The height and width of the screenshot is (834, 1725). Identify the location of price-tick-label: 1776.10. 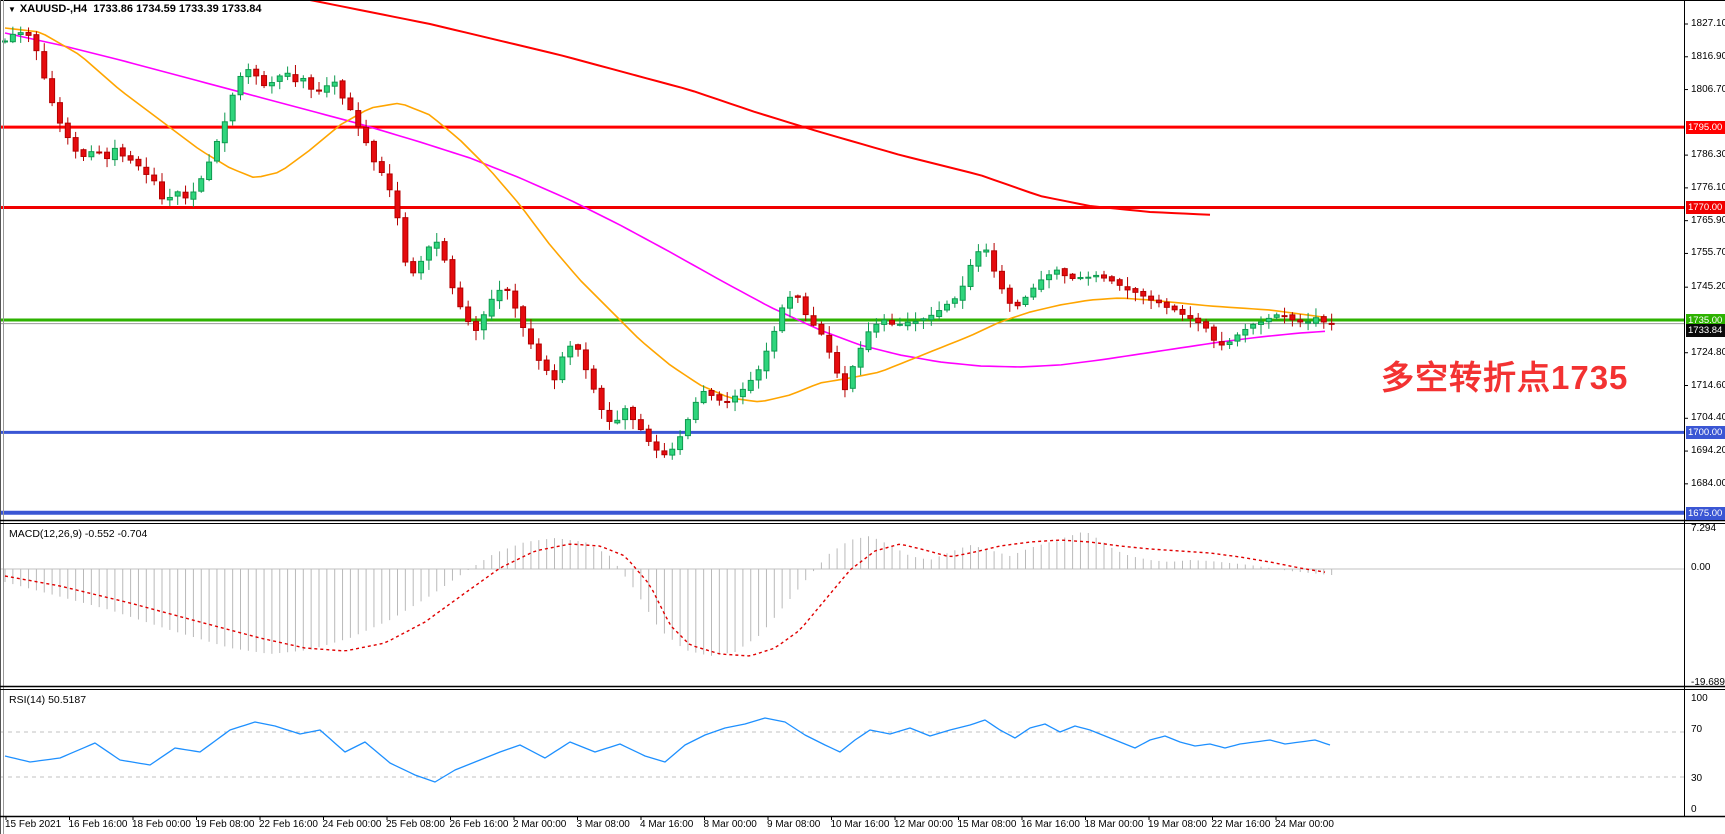
(1708, 187).